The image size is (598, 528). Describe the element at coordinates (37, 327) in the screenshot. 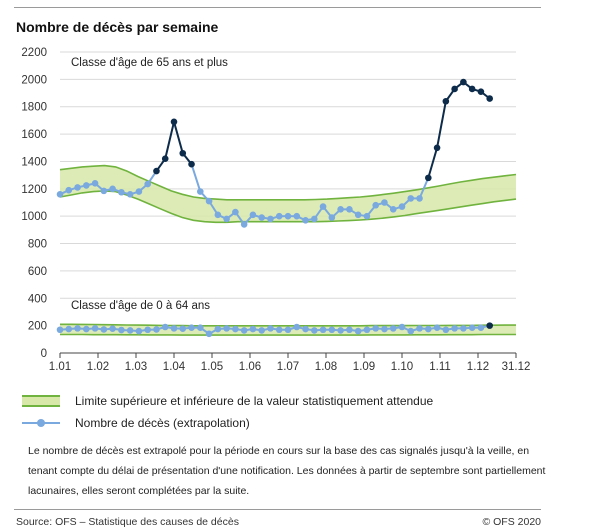

I see `y-tick-label: 200` at that location.